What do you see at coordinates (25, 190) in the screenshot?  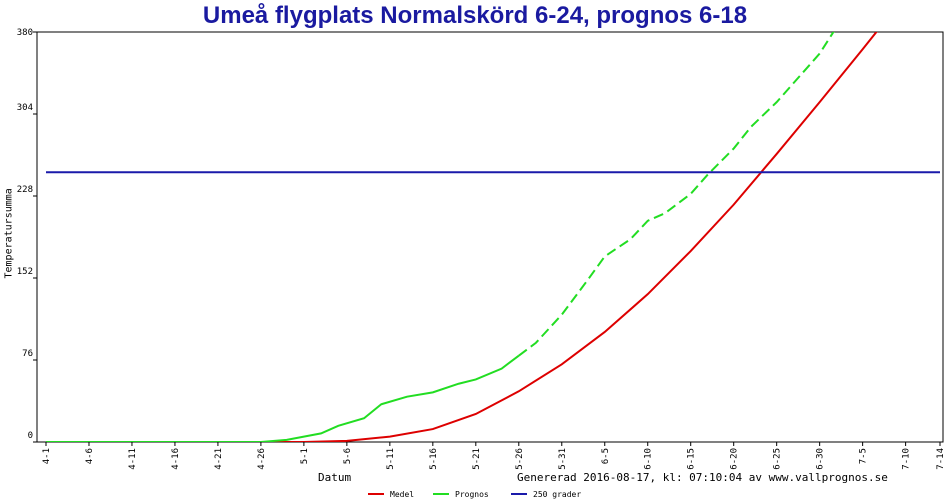 I see `y-tick-label-3: 228` at bounding box center [25, 190].